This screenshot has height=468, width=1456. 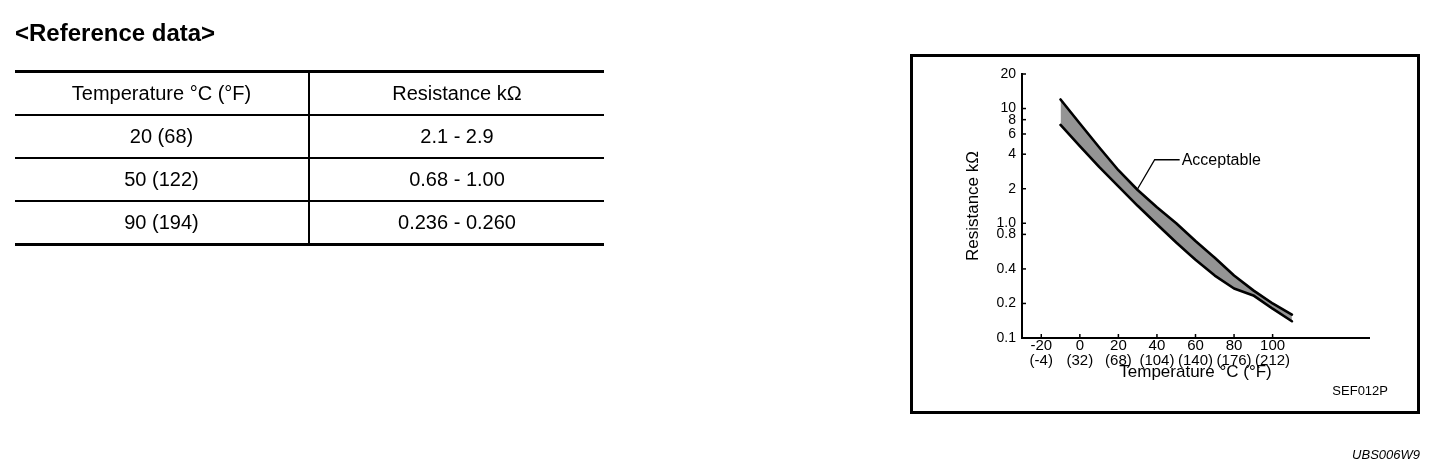 I want to click on x-tick-label: 0, so click(x=1080, y=344).